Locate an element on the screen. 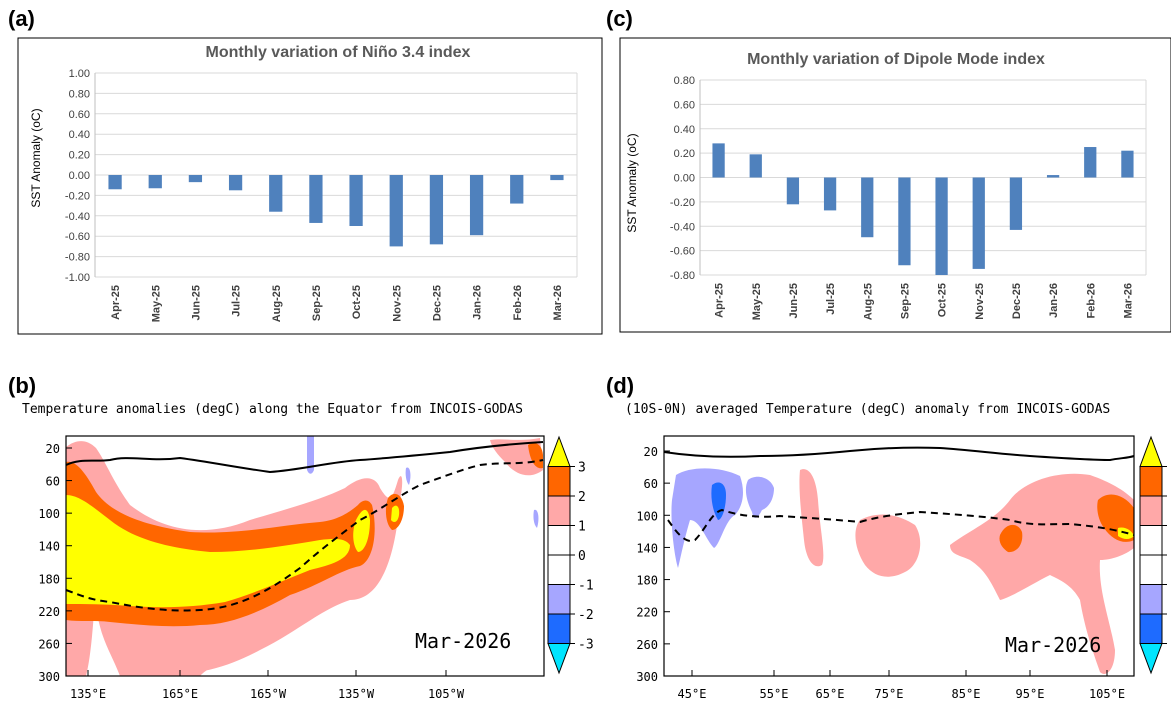  chart-b-contour-pink-lower is located at coordinates (200, 663).